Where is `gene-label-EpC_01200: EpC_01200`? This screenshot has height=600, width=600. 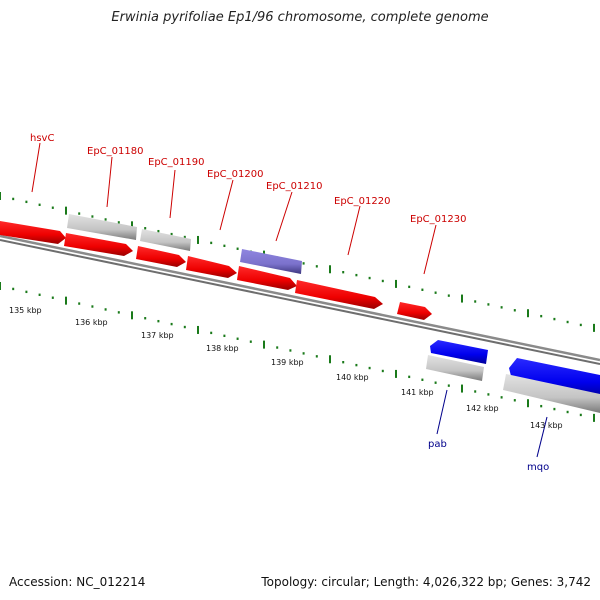 gene-label-EpC_01200: EpC_01200 is located at coordinates (235, 174).